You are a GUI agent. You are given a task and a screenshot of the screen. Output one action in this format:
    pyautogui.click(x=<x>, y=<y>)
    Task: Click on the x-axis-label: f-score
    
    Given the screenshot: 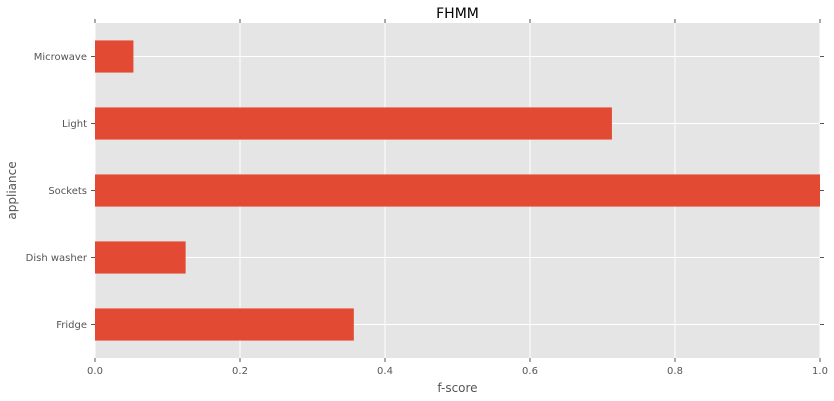 What is the action you would take?
    pyautogui.click(x=457, y=388)
    